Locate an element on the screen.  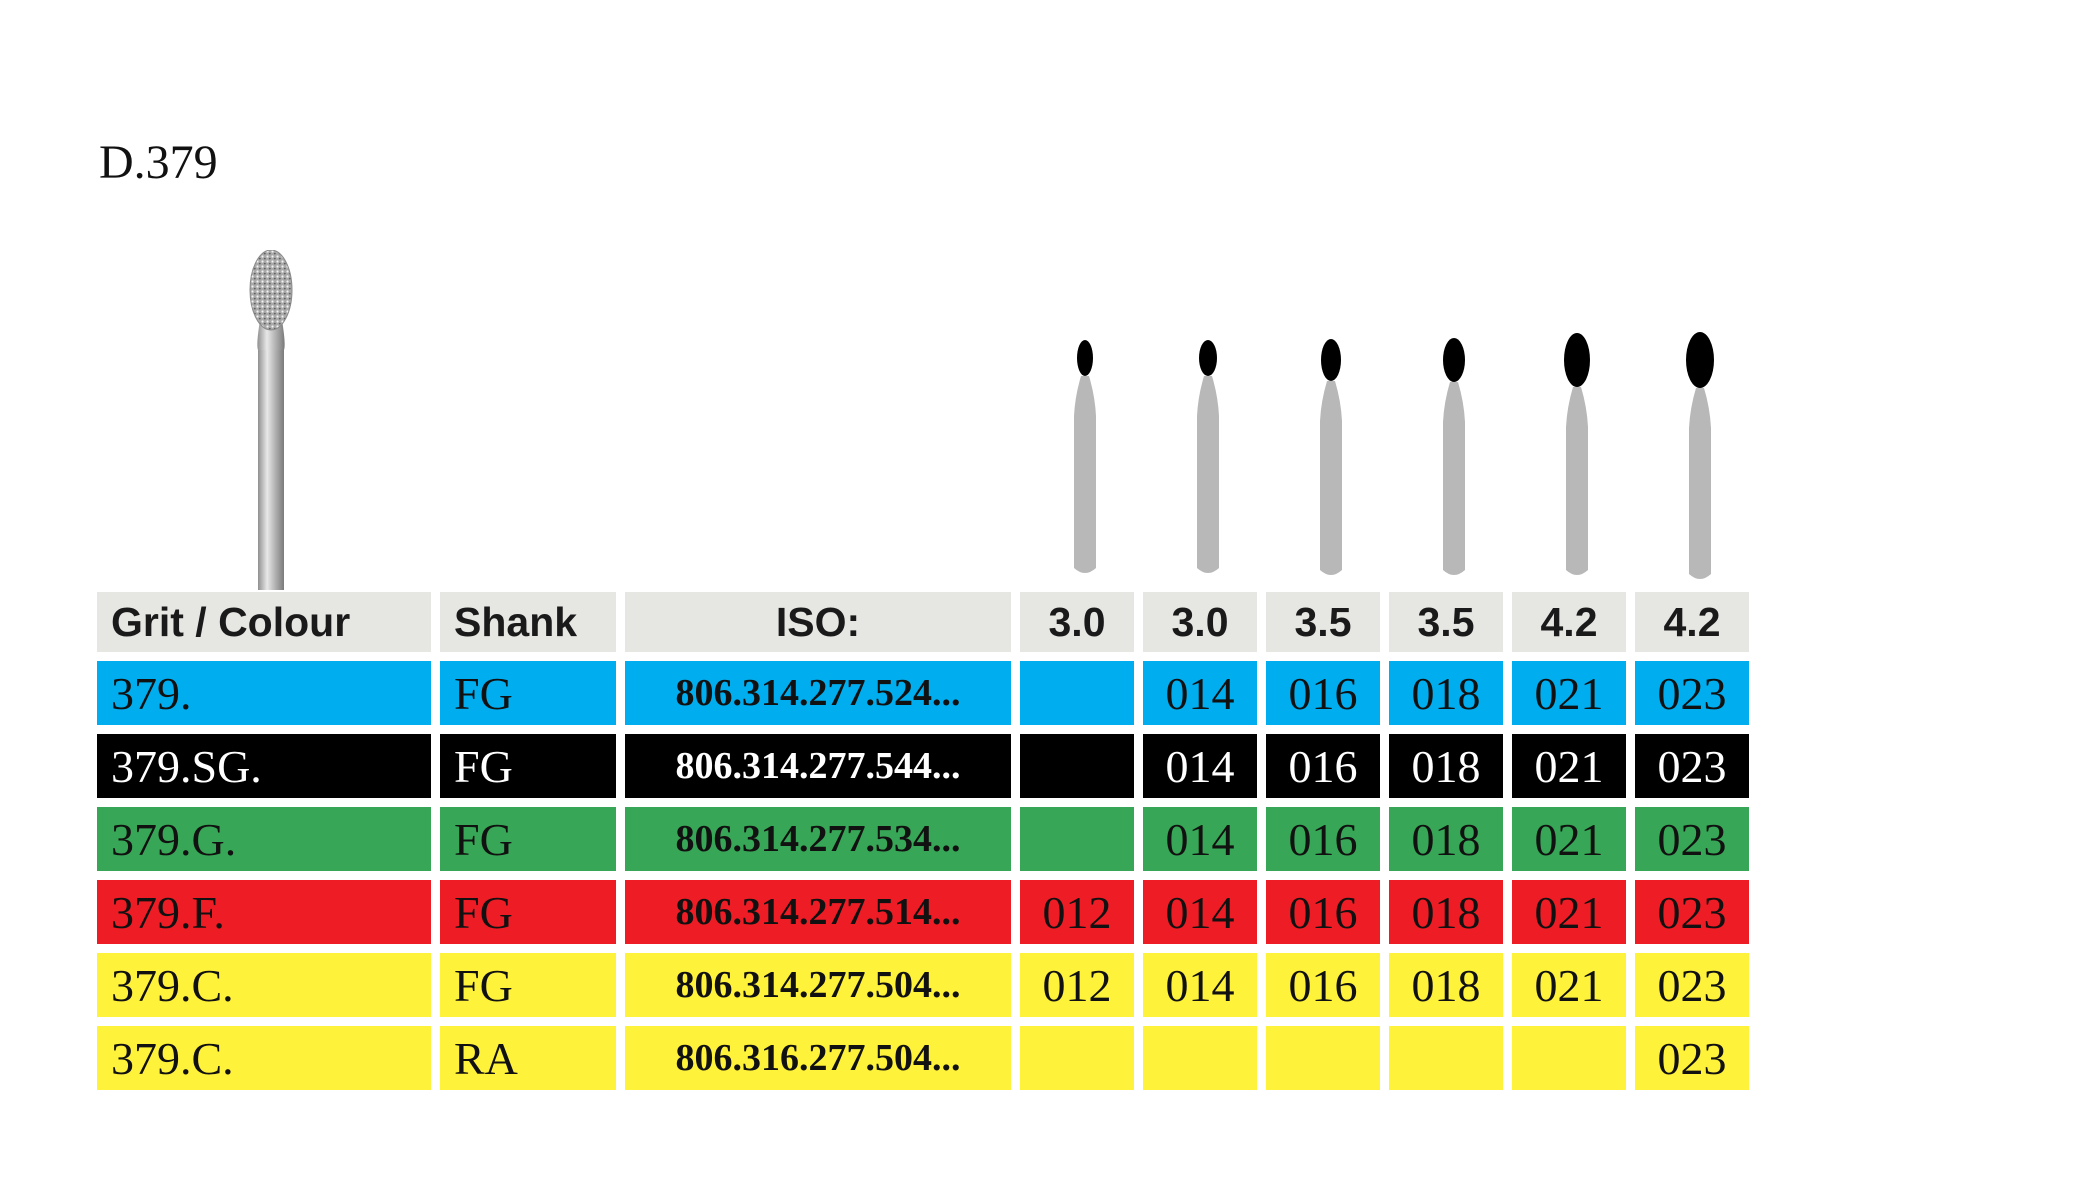
shank-cell: RA is located at coordinates (528, 1058).